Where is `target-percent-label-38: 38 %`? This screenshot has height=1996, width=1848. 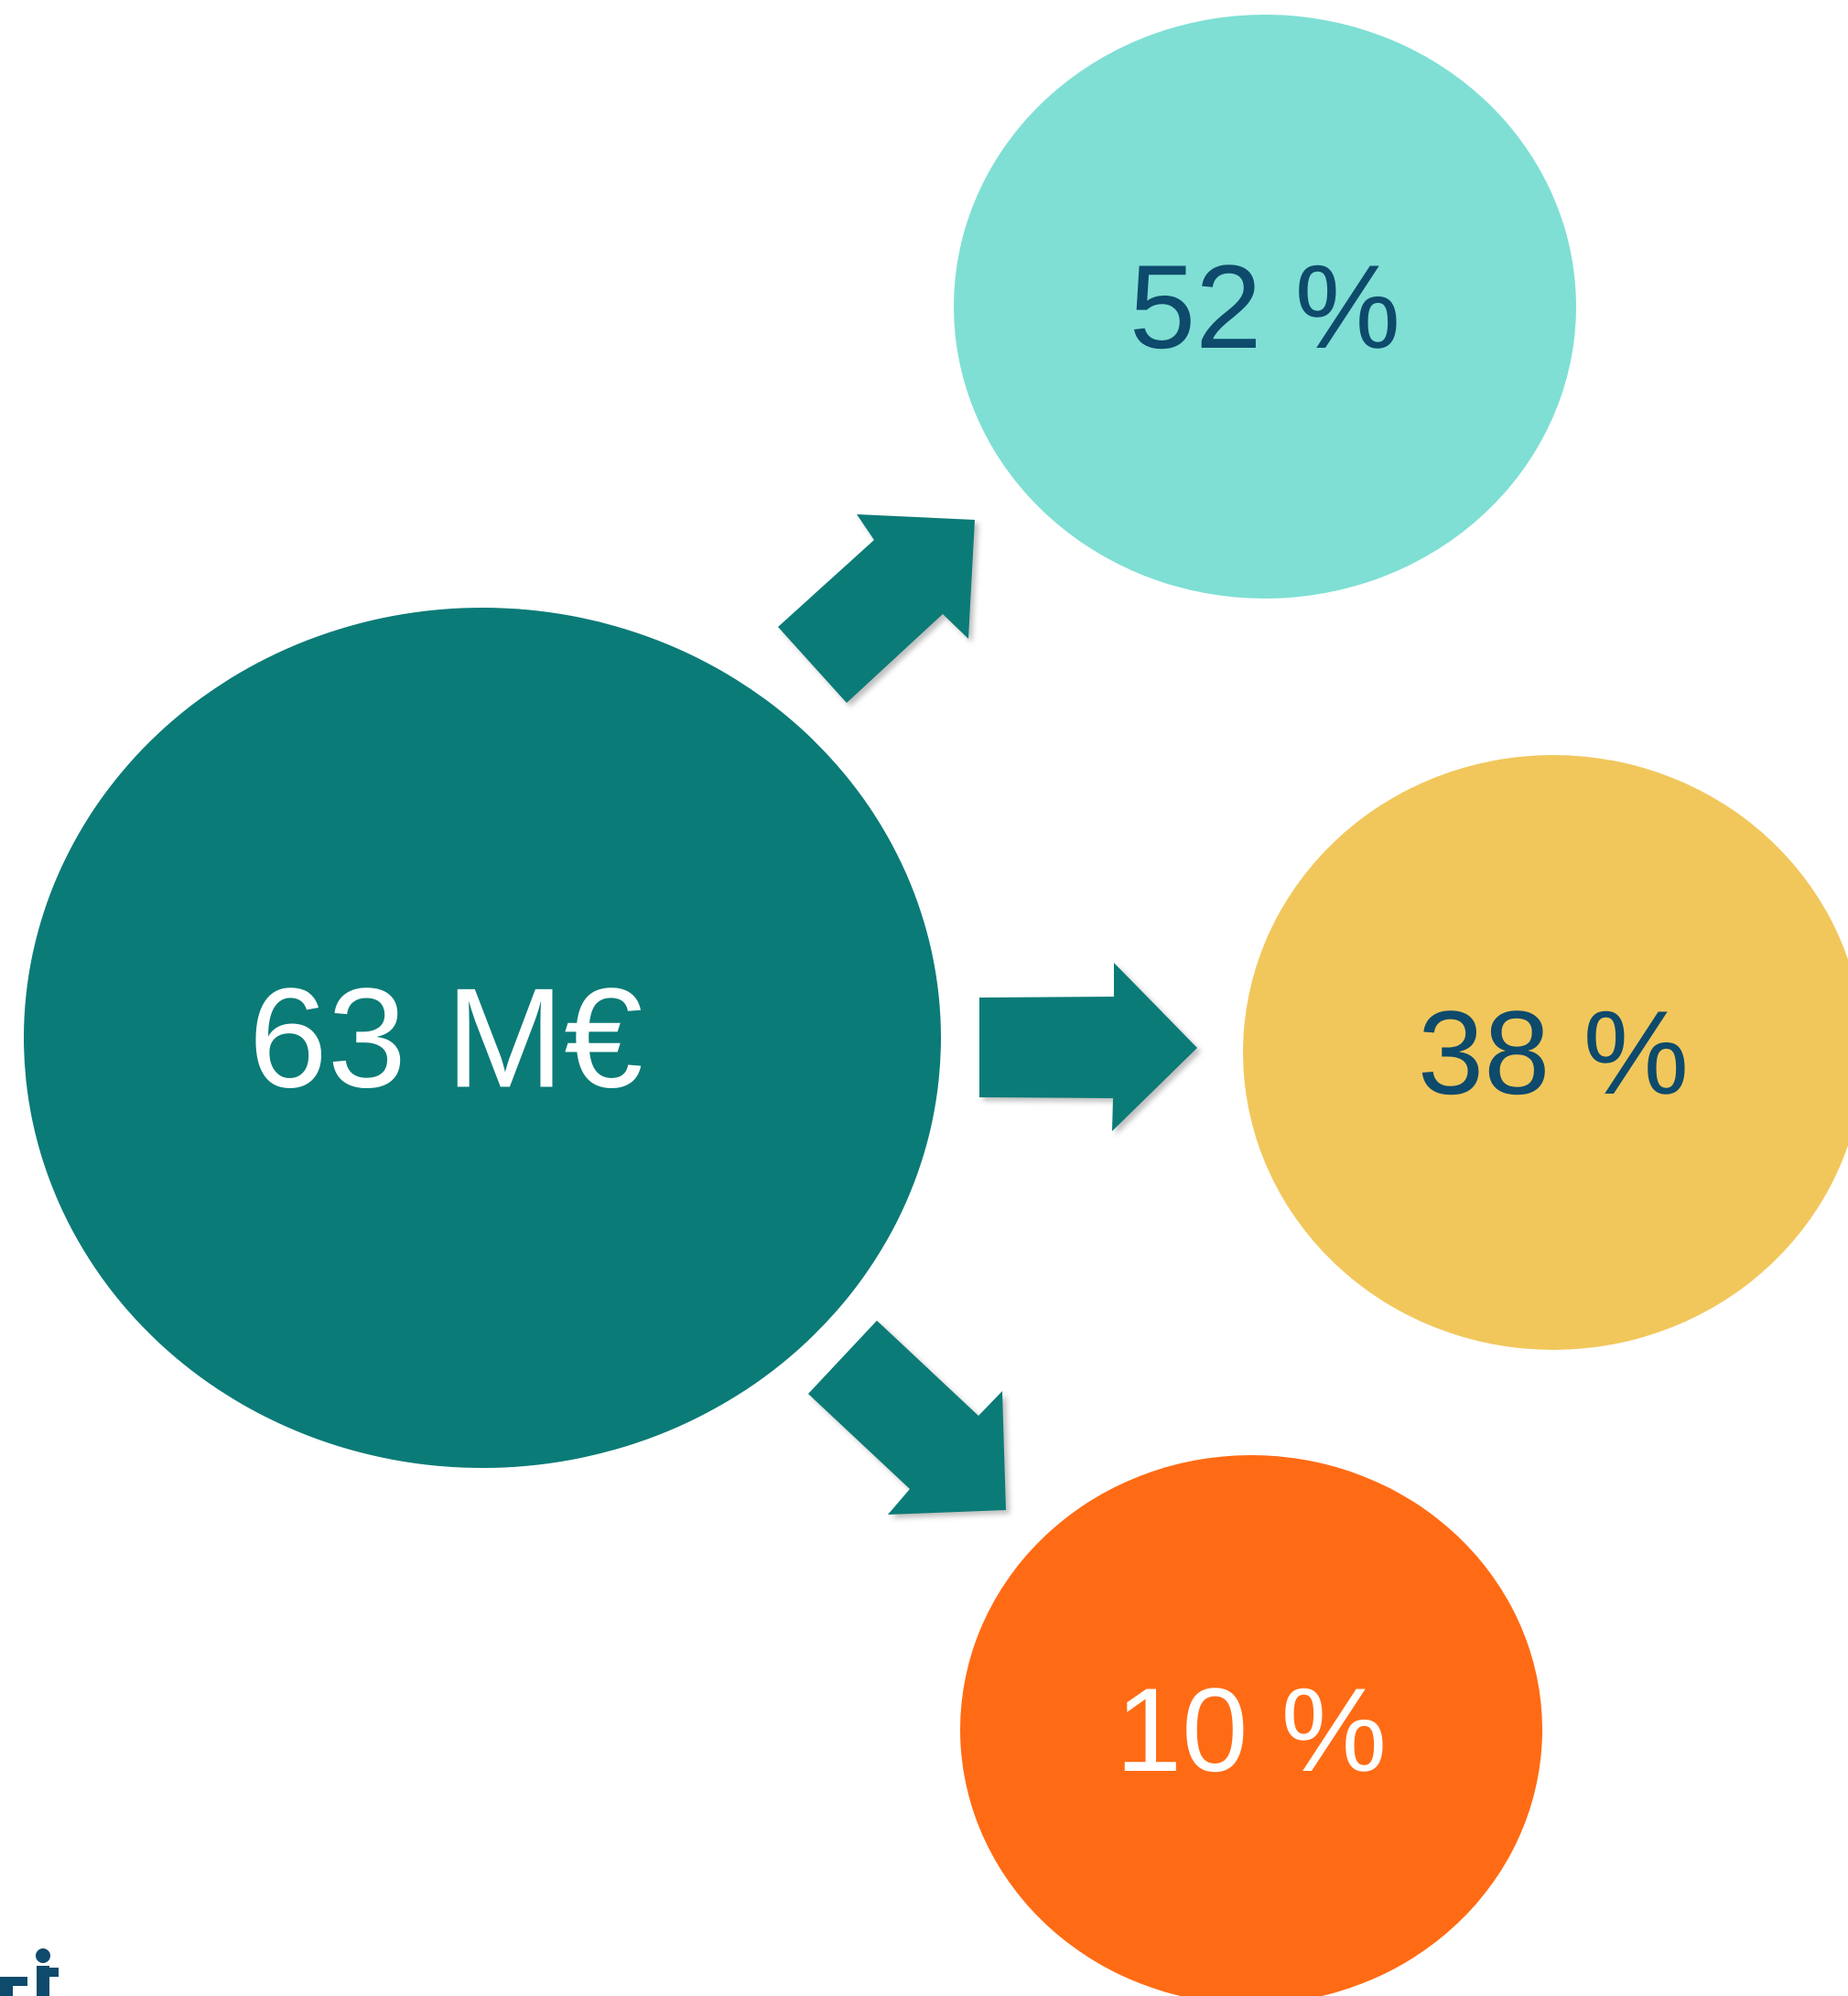
target-percent-label-38: 38 % is located at coordinates (1553, 1052).